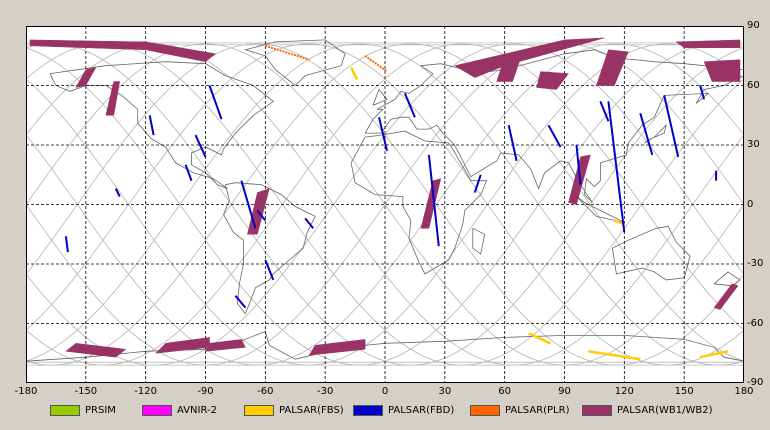 The height and width of the screenshot is (430, 770). What do you see at coordinates (744, 391) in the screenshot?
I see `longitude-tick-label: 180` at bounding box center [744, 391].